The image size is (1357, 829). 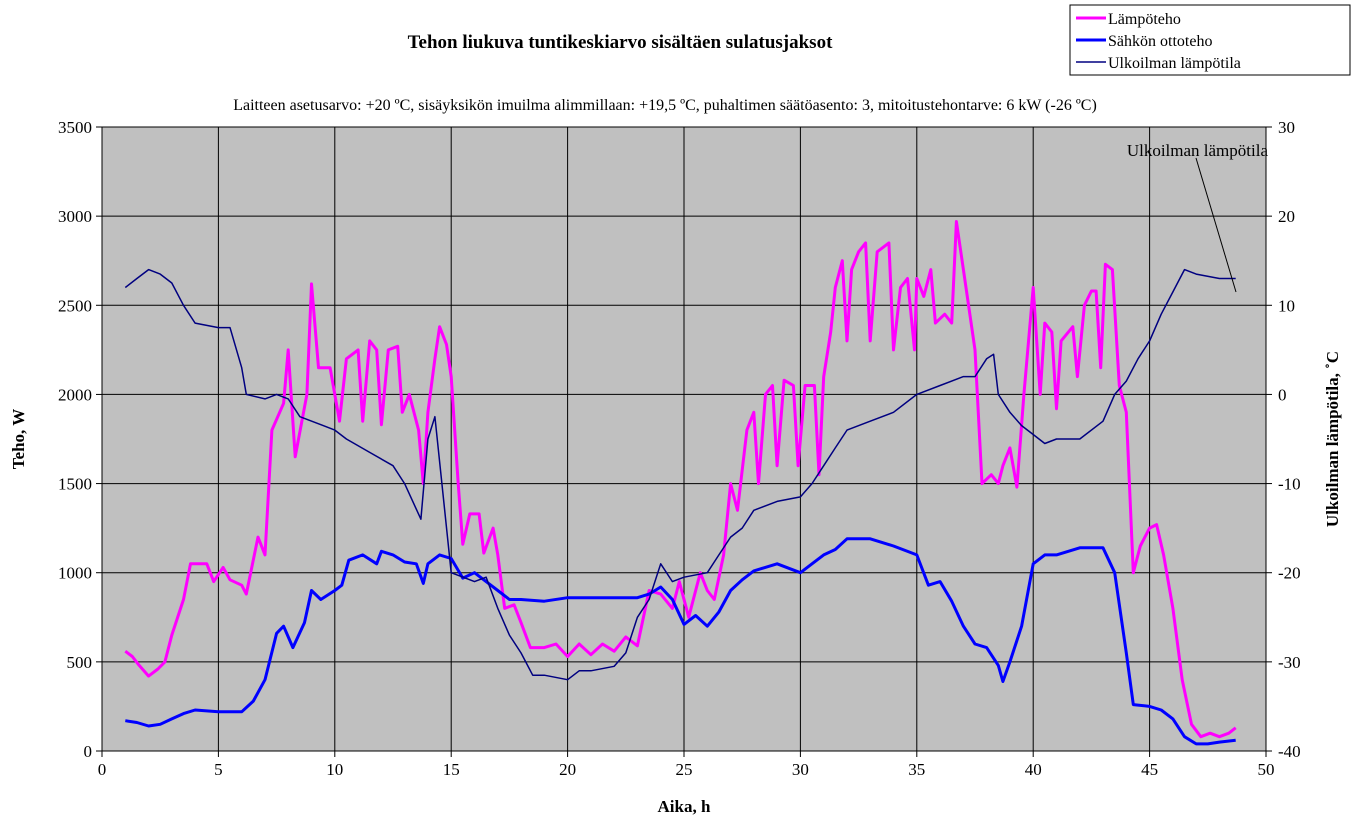 I want to click on y-tick-label: 1000, so click(x=75, y=573).